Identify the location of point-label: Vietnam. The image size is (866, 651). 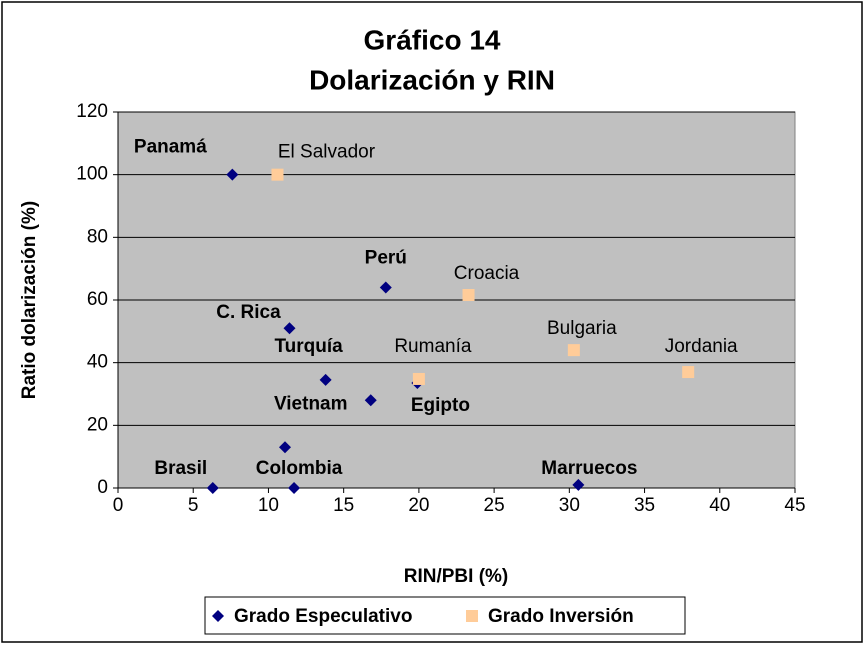
(311, 403).